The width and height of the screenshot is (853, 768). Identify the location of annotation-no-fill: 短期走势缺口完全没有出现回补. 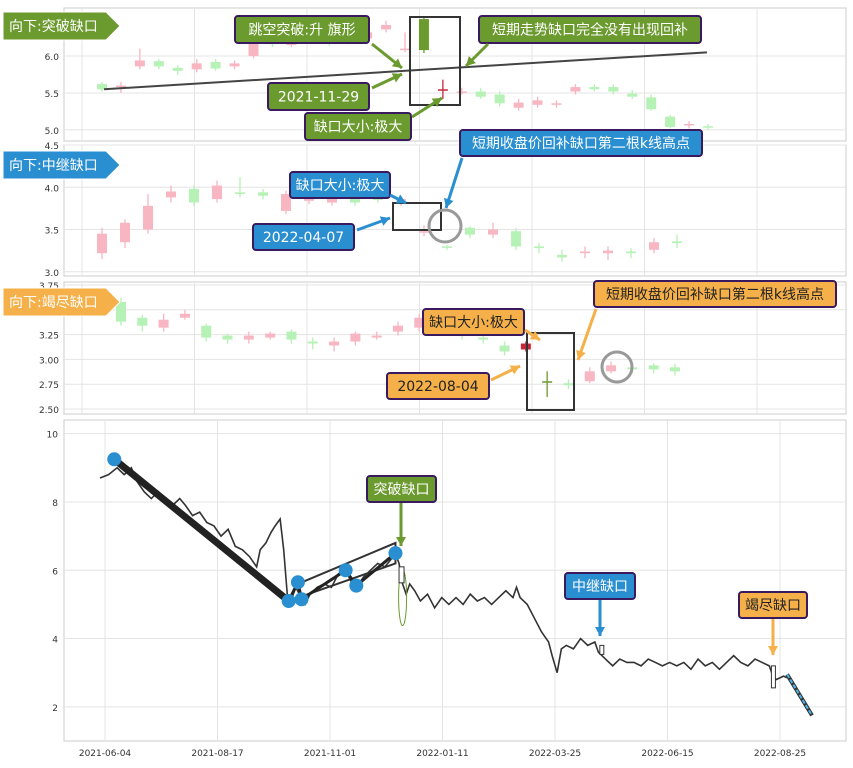
(590, 29).